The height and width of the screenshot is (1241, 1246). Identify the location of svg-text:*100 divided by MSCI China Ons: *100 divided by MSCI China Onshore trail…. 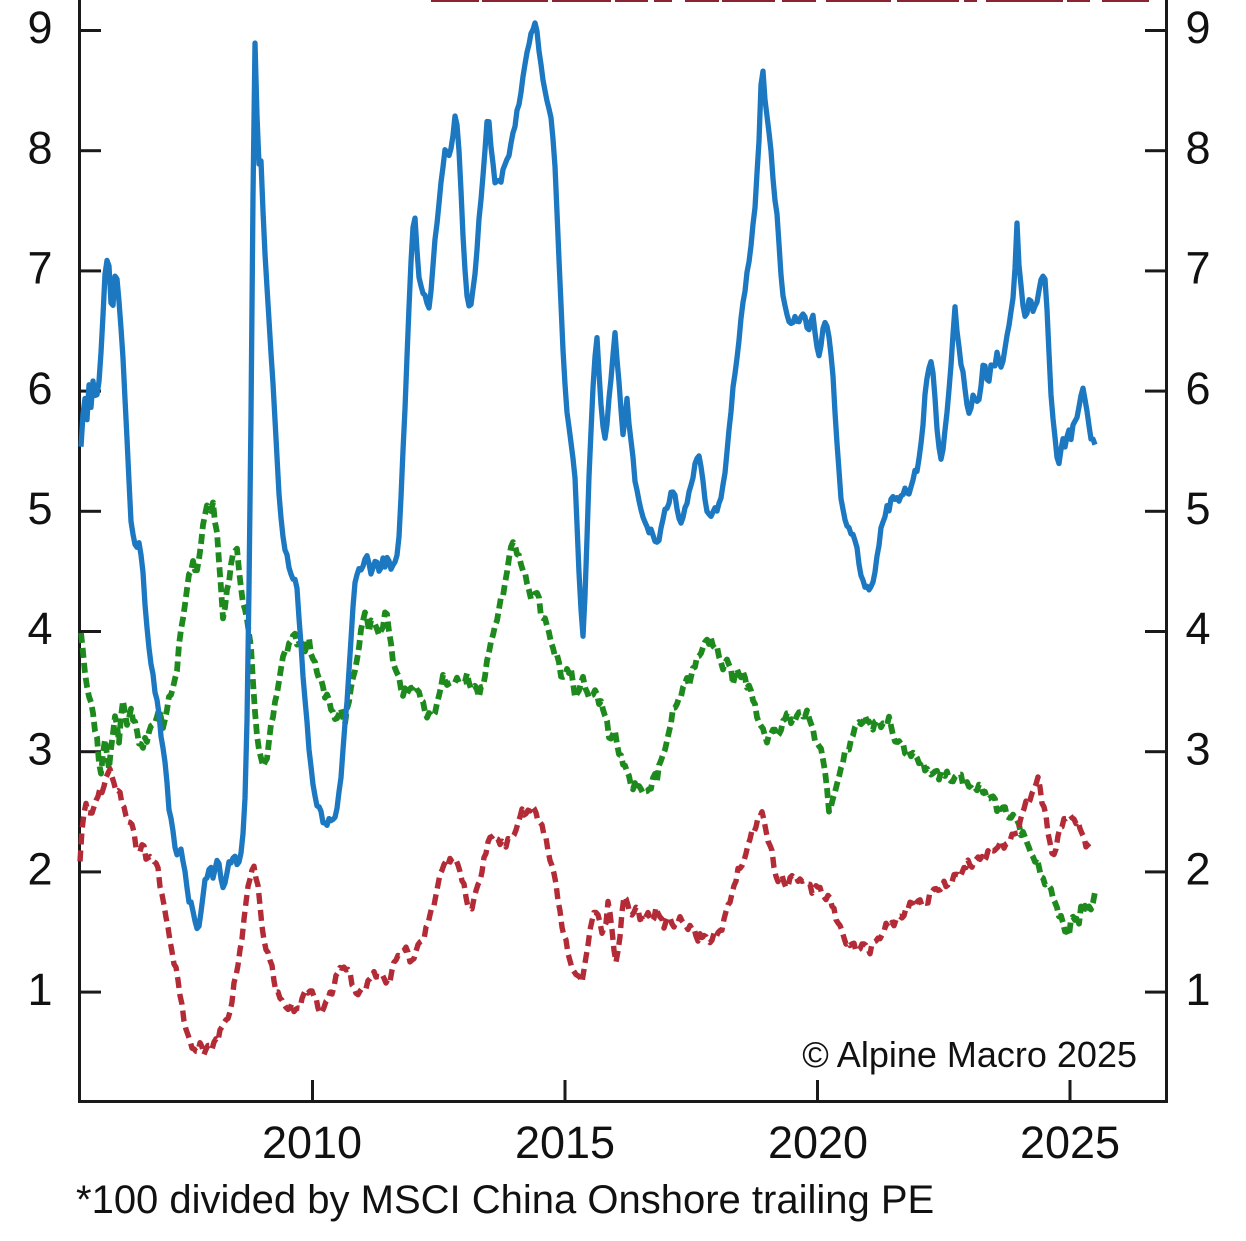
(505, 1200).